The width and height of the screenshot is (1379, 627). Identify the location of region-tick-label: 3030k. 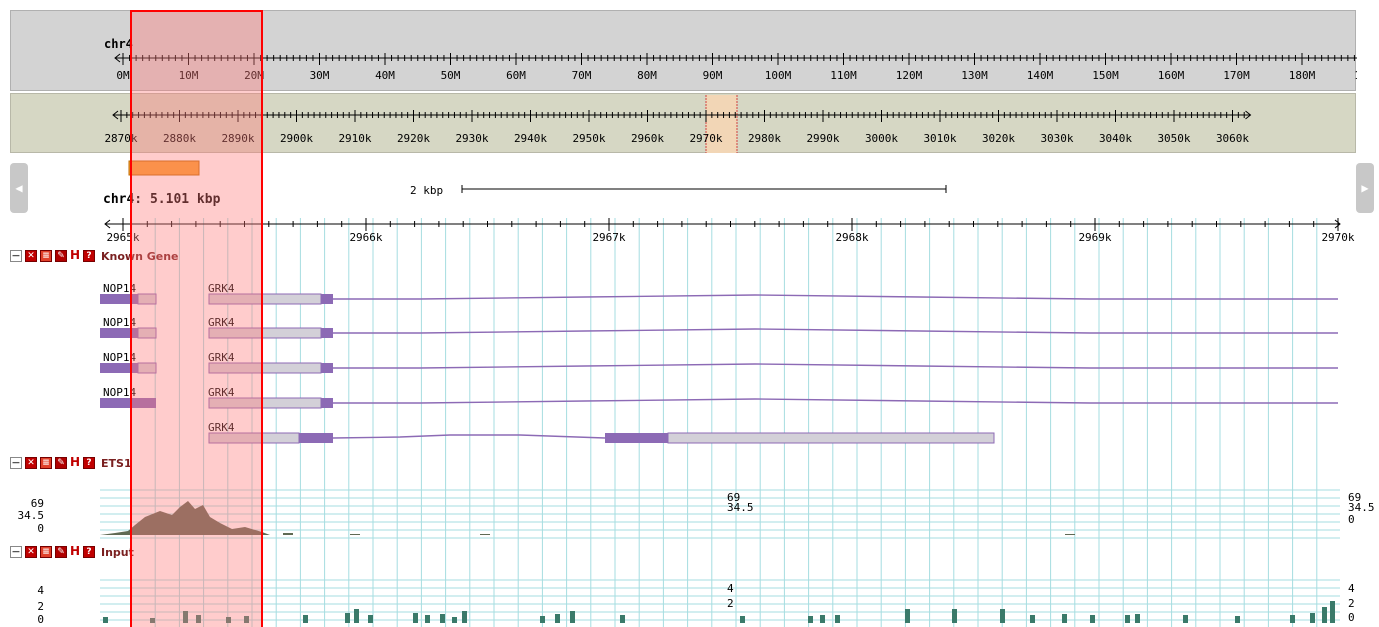
(1056, 138).